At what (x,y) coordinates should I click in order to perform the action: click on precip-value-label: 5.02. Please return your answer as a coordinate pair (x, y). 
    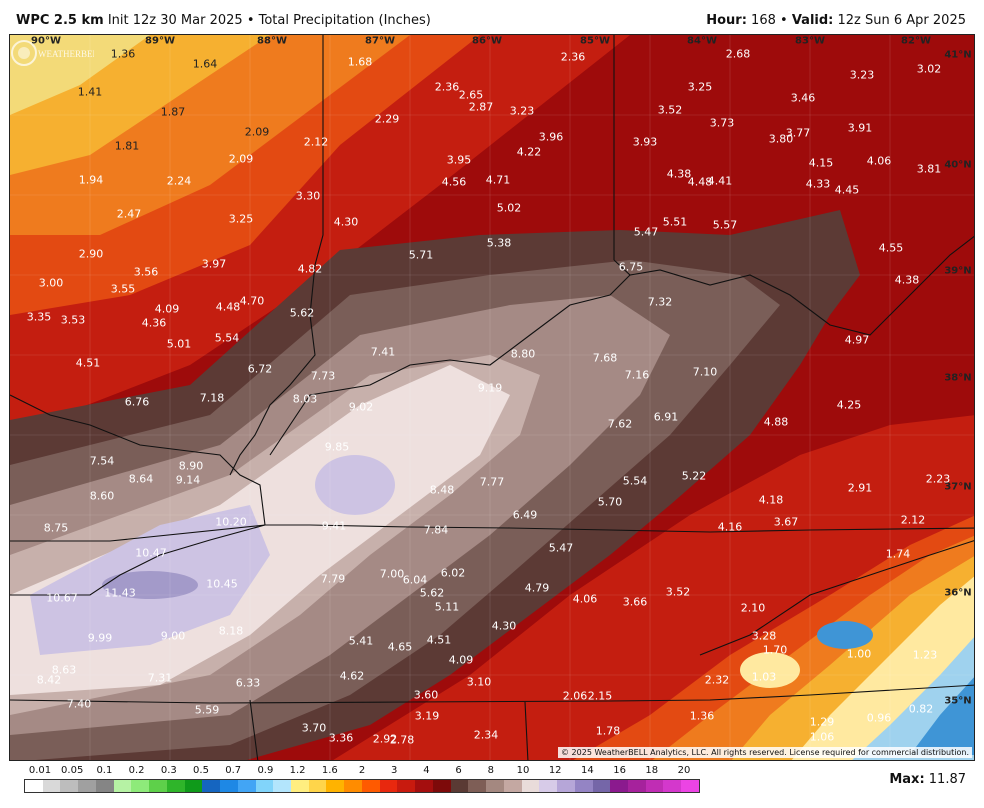
    Looking at the image, I should click on (509, 208).